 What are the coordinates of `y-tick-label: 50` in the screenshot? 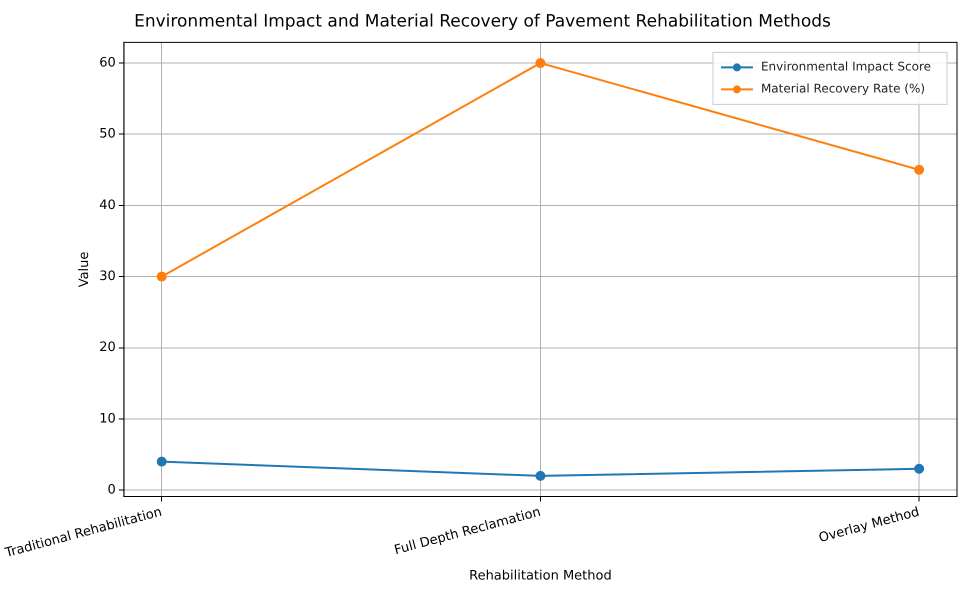 It's located at (107, 134).